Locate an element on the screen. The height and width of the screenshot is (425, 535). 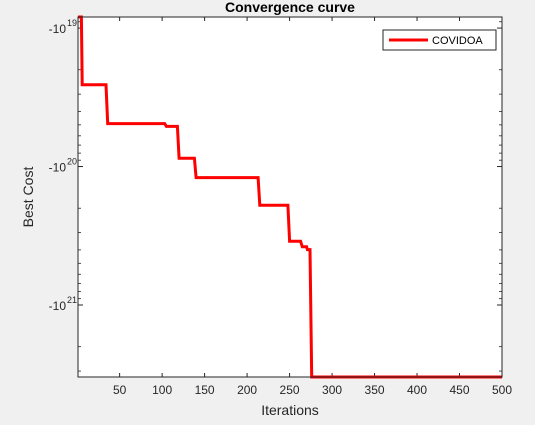
x-tick-label: 500 is located at coordinates (502, 390).